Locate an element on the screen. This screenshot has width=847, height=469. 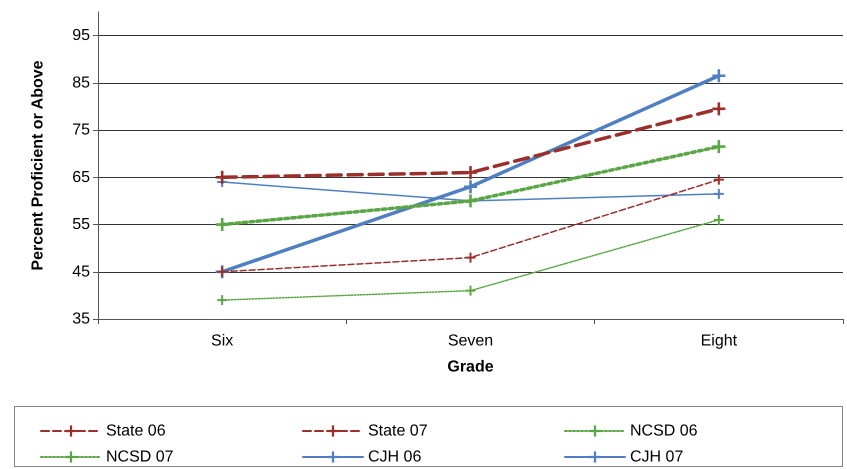
y-tick-label: 95 is located at coordinates (81, 35).